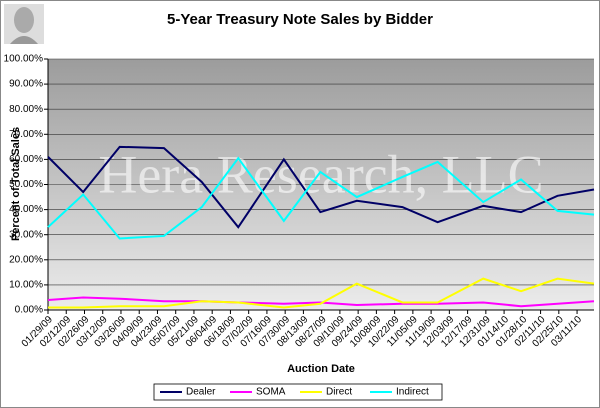 The width and height of the screenshot is (600, 408). Describe the element at coordinates (24, 24) in the screenshot. I see `logo` at that location.